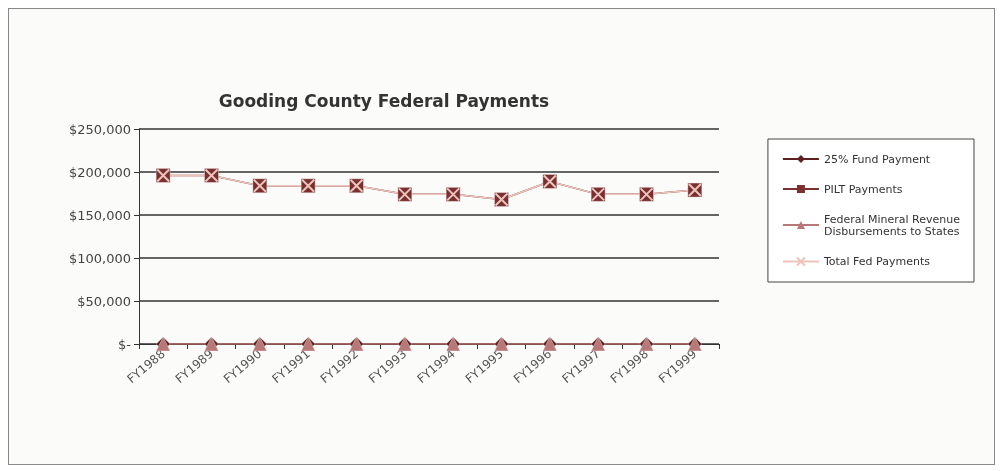  Describe the element at coordinates (104, 301) in the screenshot. I see `y-tick-label: $50,000` at that location.